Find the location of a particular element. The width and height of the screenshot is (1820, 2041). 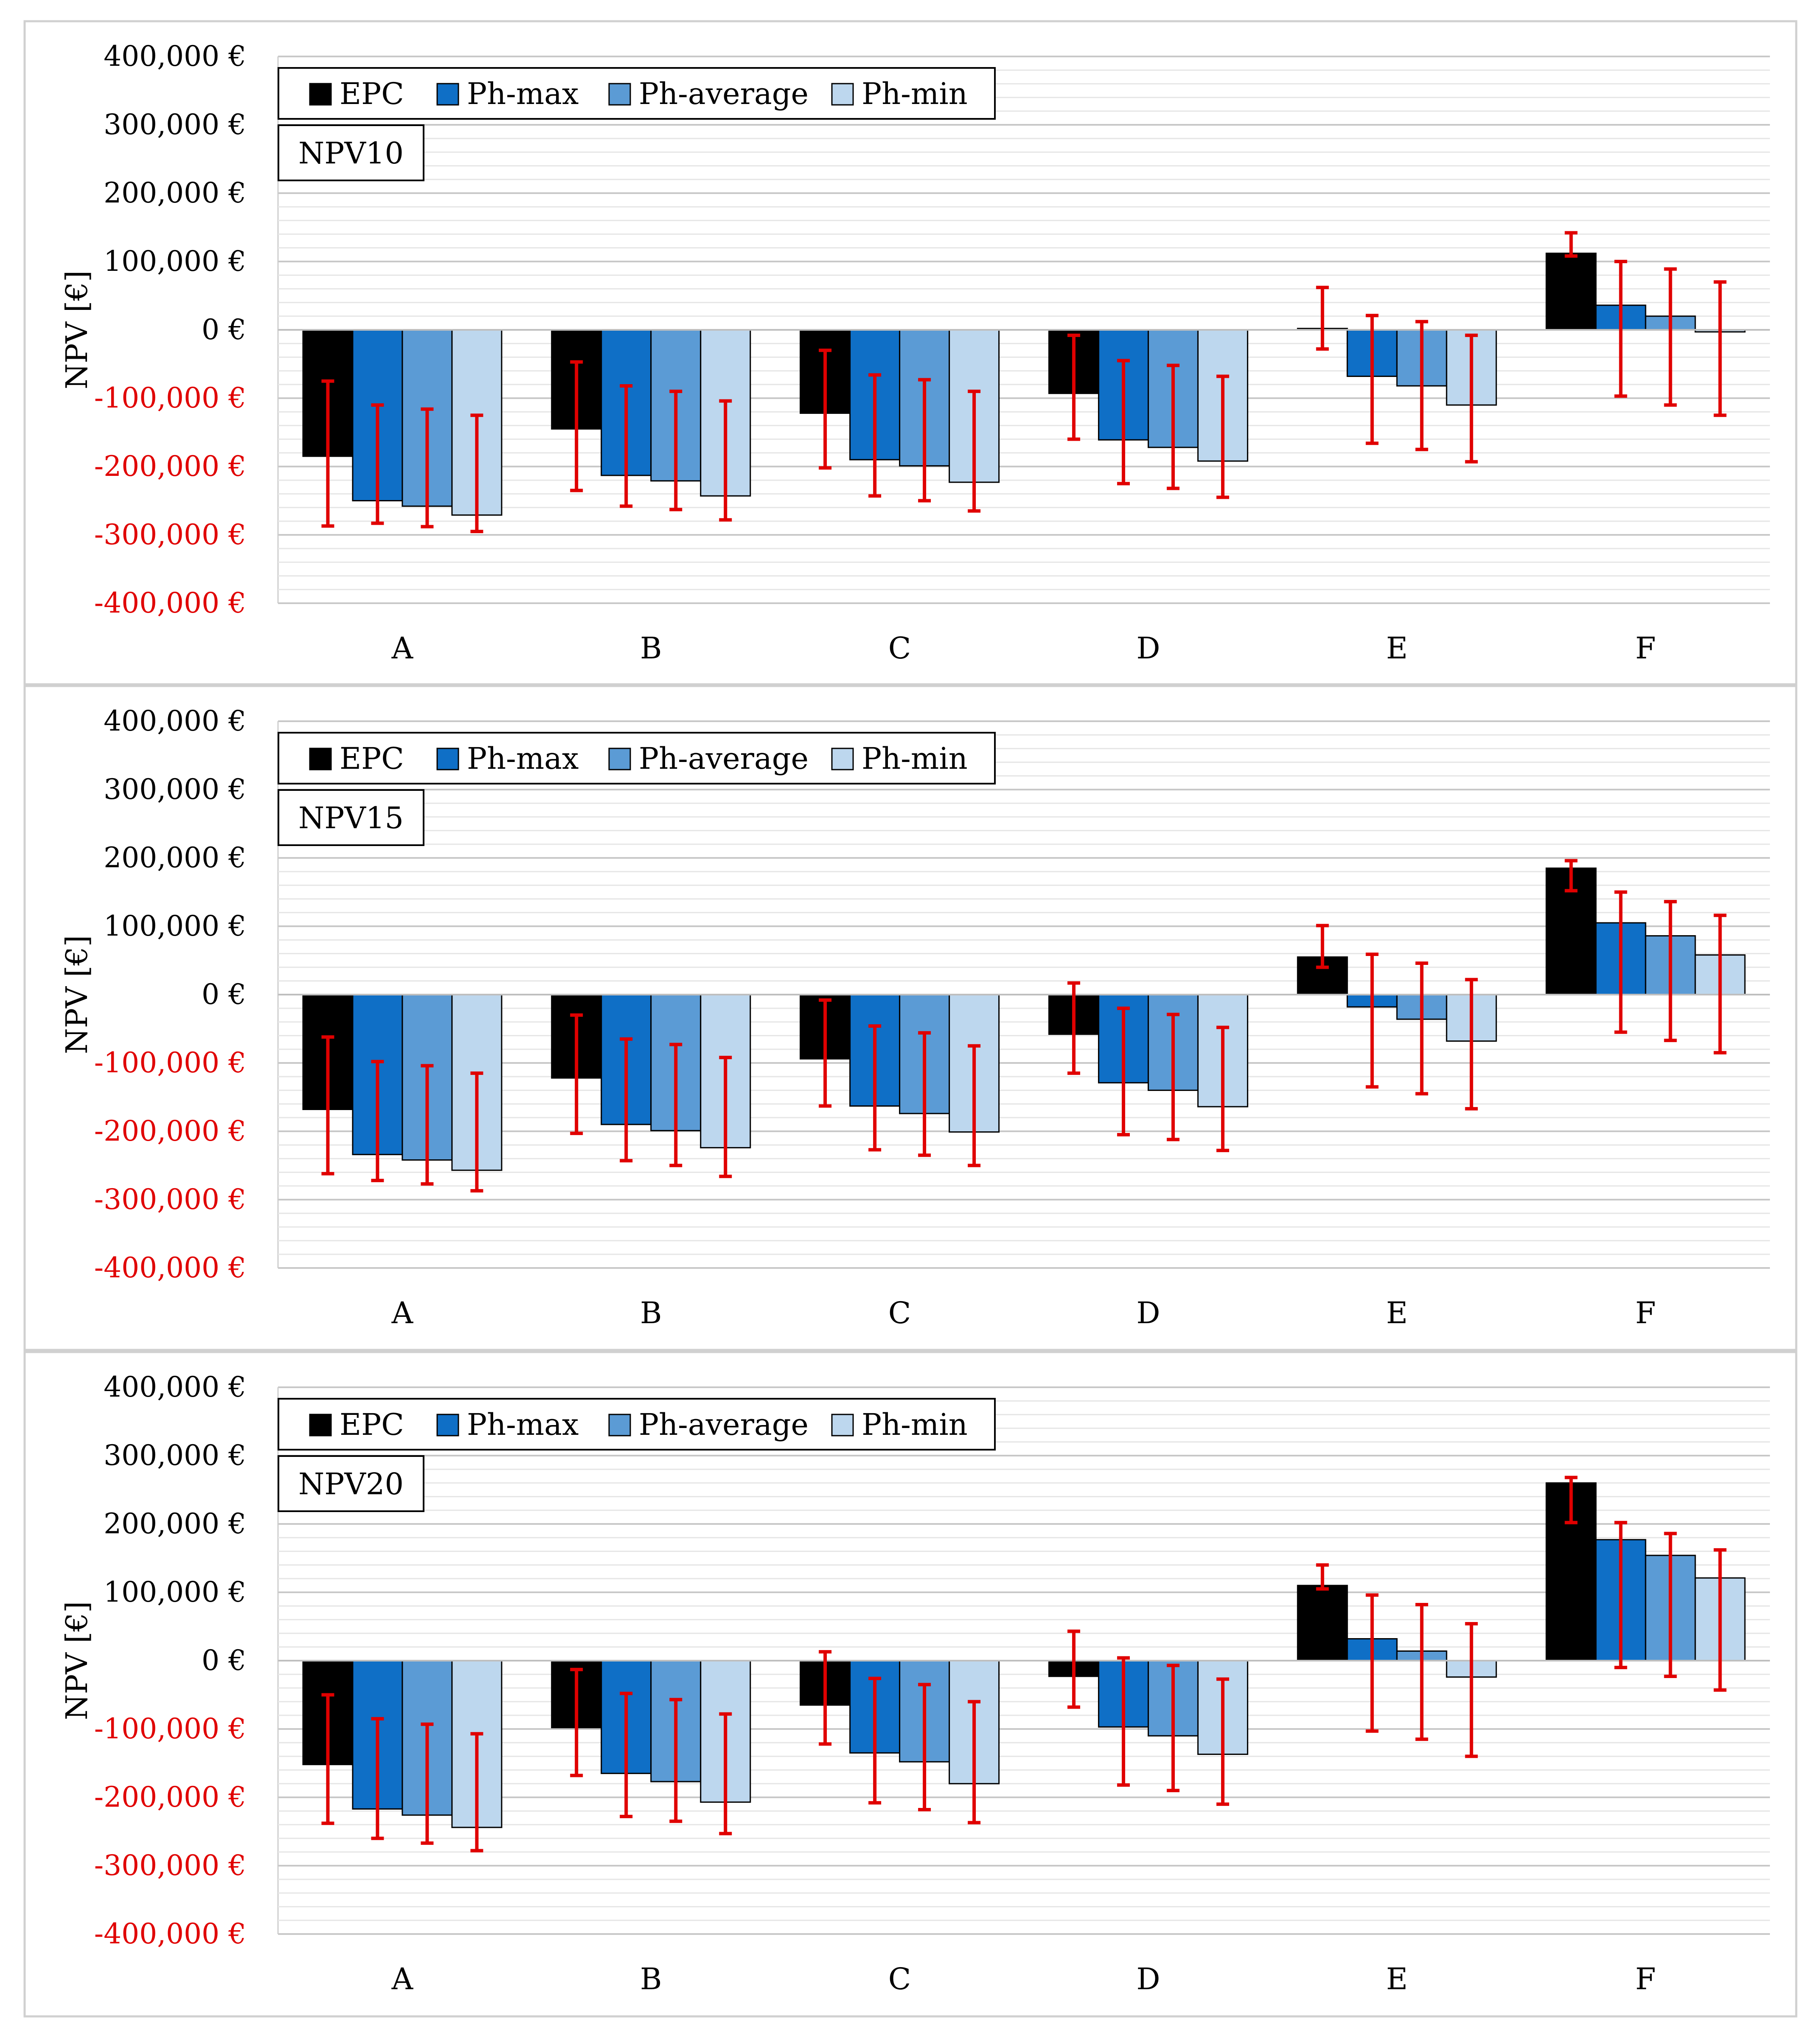

y-tick-label: 200,000 € is located at coordinates (175, 857).